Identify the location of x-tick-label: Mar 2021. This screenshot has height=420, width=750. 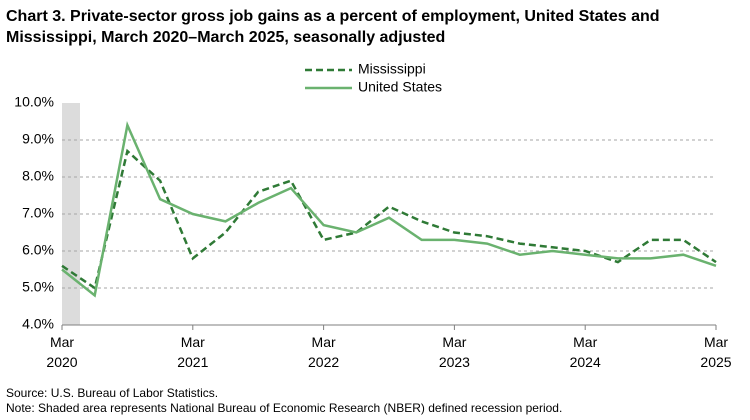
(193, 352).